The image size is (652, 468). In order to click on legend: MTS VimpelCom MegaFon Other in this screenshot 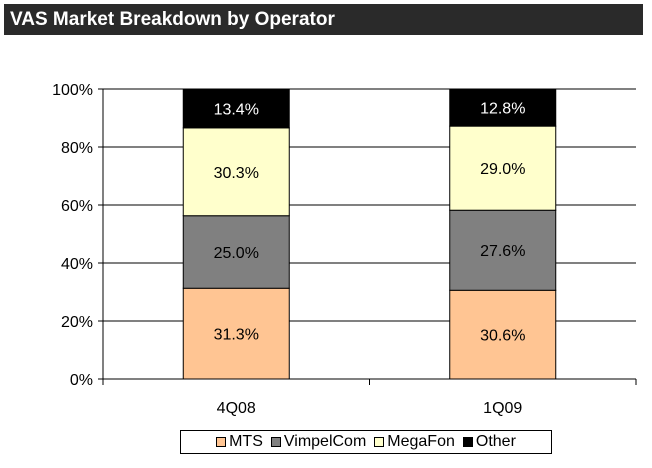, I will do `click(366, 442)`.